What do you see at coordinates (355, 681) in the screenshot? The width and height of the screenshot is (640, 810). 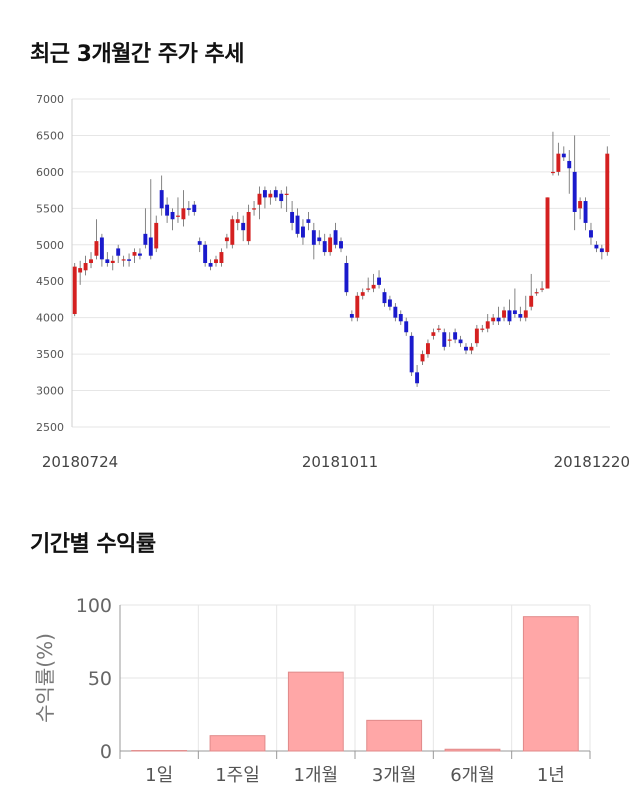 I see `bar-grid` at bounding box center [355, 681].